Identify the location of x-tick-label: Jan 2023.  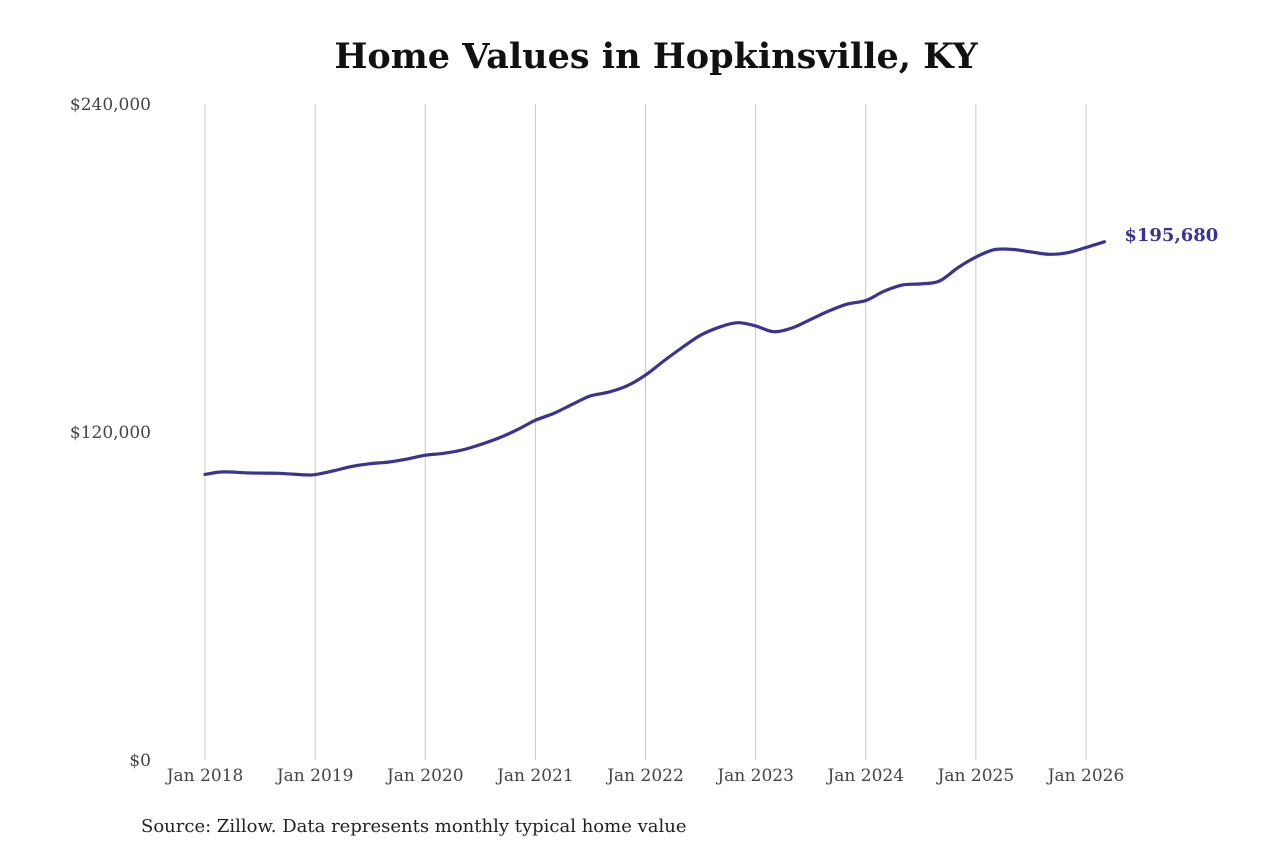
(754, 776).